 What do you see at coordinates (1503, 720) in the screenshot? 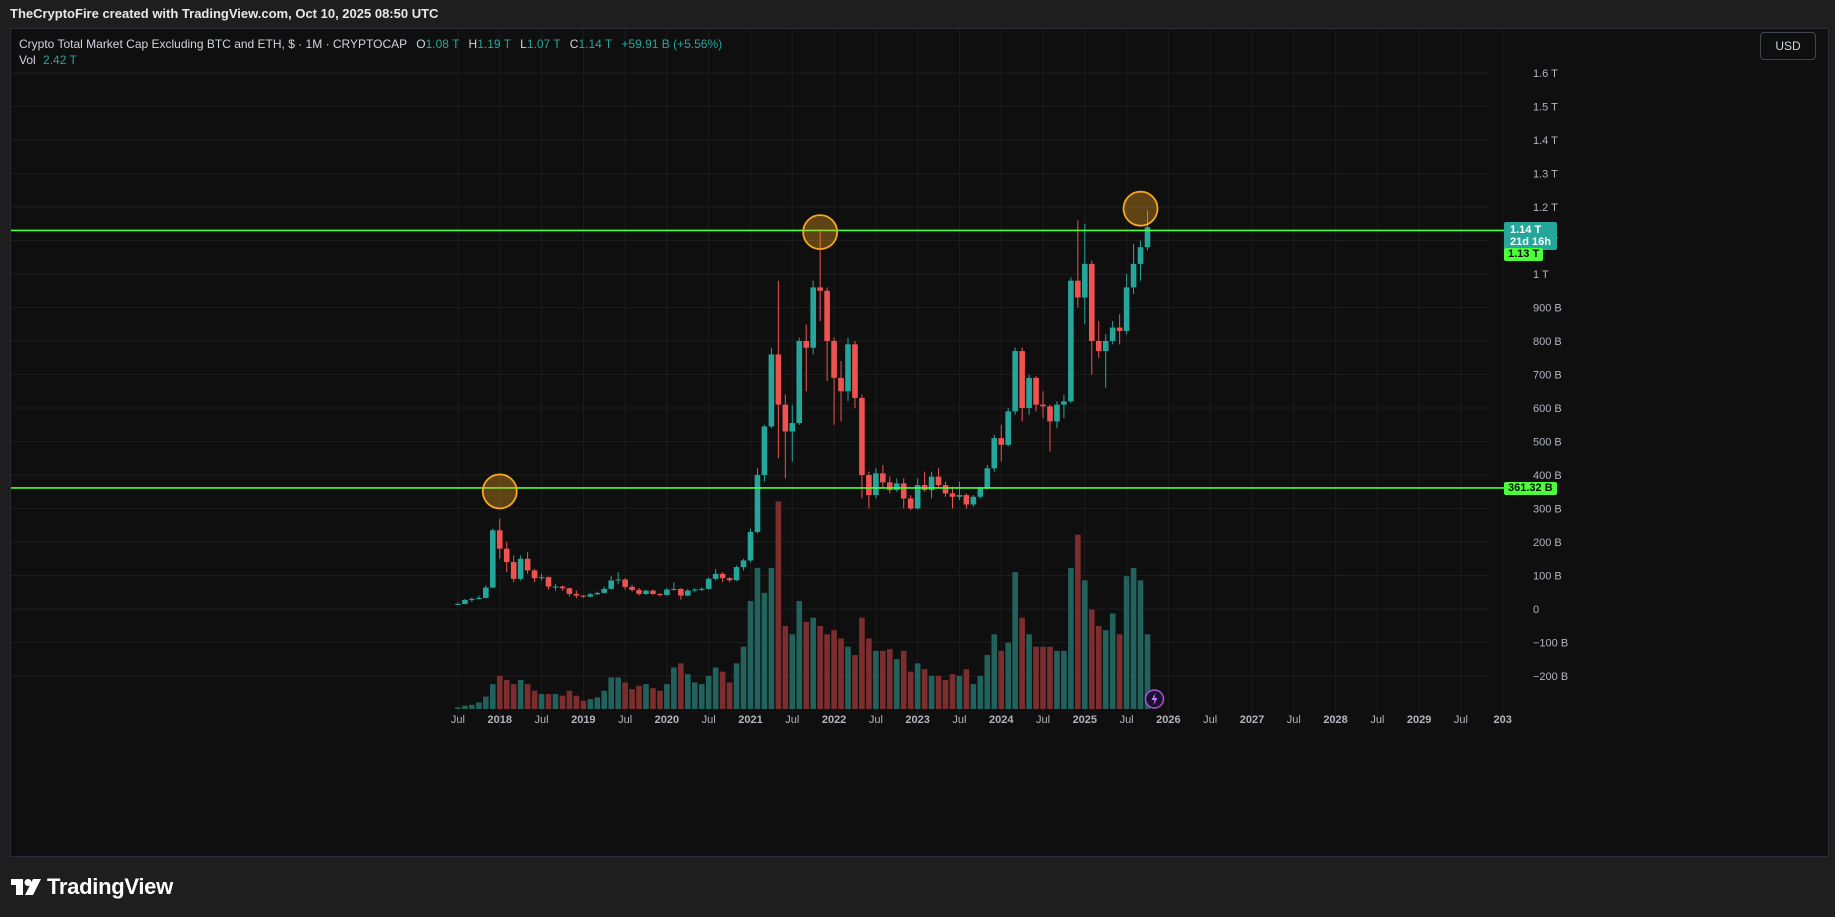
I see `x-axis-tick-label: 203` at bounding box center [1503, 720].